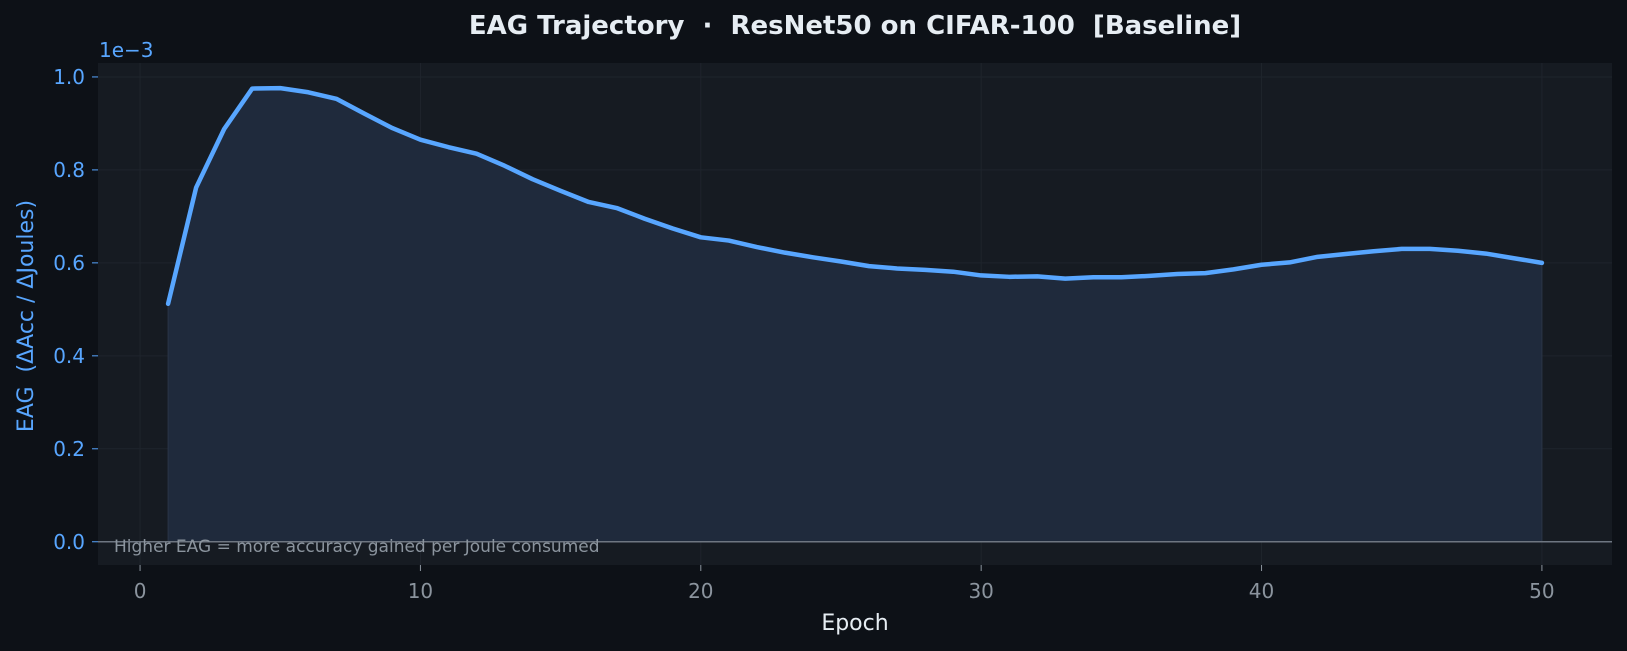 Image resolution: width=1627 pixels, height=651 pixels. I want to click on x-tick-label: 30, so click(980, 591).